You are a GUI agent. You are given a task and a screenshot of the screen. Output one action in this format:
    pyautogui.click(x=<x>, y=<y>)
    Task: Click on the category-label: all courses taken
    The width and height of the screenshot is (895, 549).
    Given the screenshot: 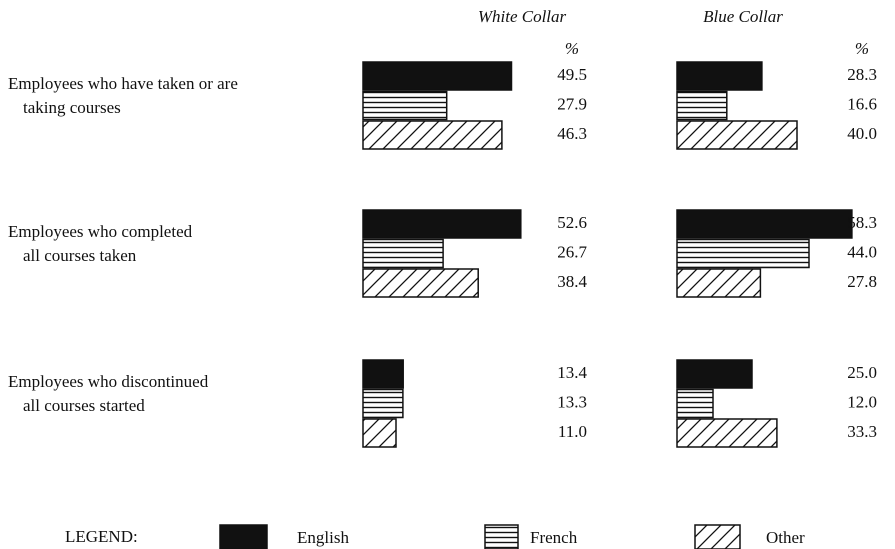 What is the action you would take?
    pyautogui.click(x=80, y=255)
    